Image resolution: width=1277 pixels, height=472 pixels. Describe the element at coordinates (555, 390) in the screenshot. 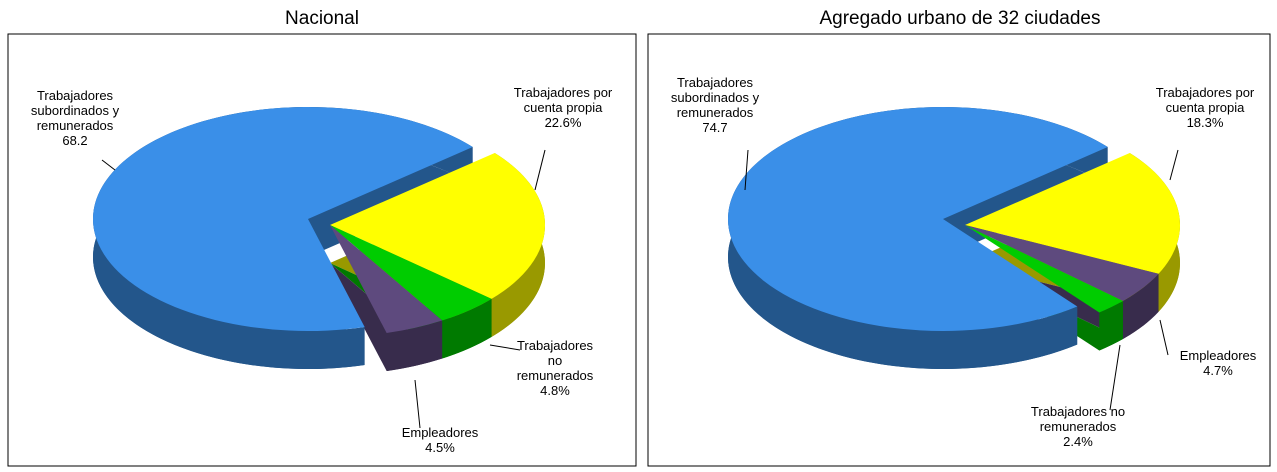

I see `value-label: 4.8%` at that location.